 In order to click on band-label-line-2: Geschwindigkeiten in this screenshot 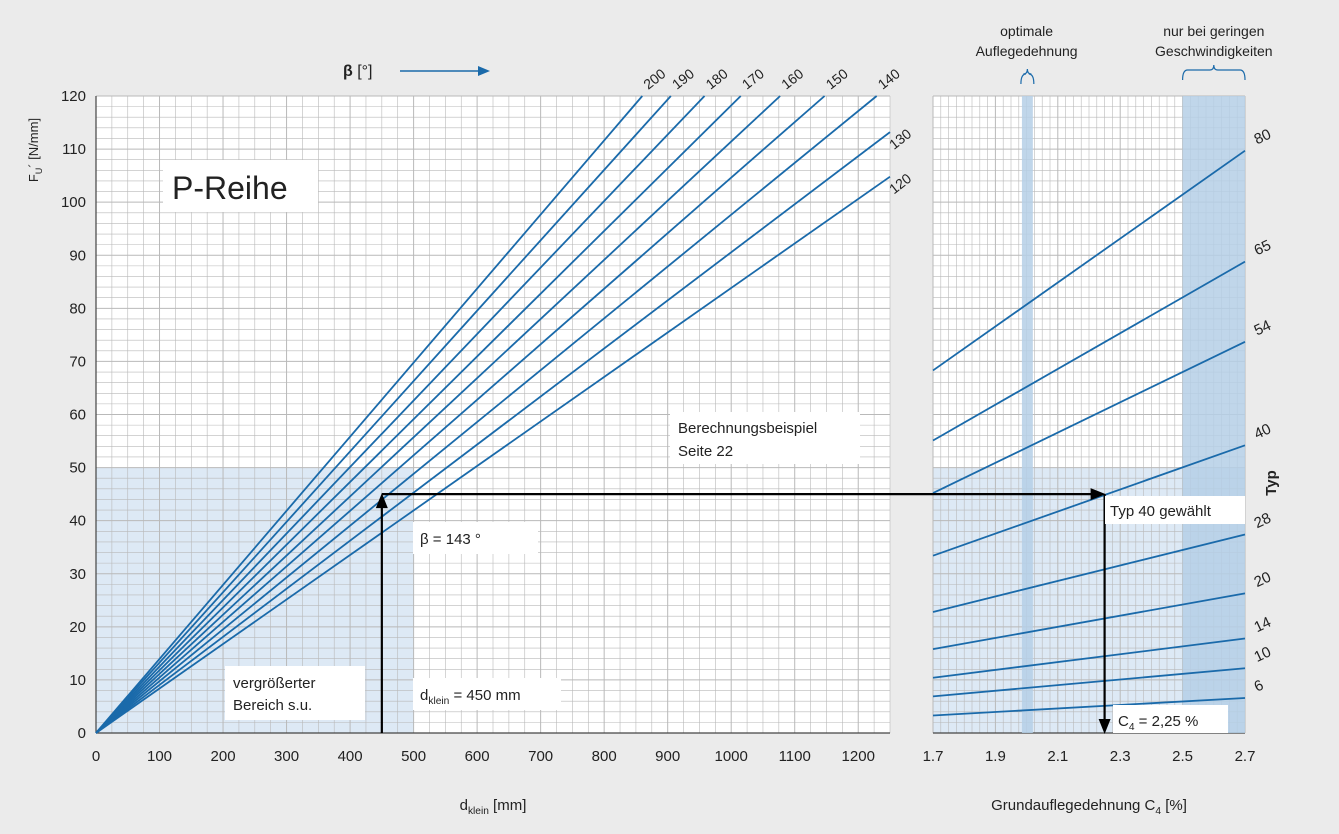, I will do `click(1214, 51)`.